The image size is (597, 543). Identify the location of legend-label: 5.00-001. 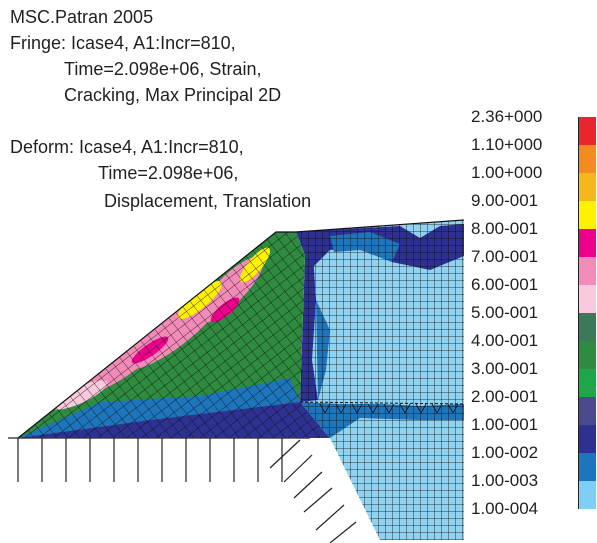
(505, 312).